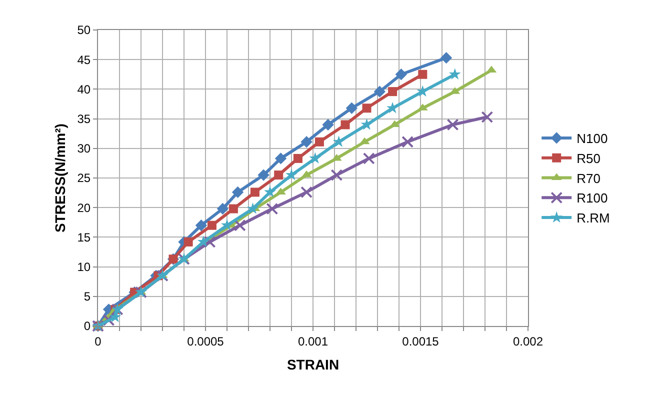  I want to click on y-tick-label: 25, so click(84, 178).